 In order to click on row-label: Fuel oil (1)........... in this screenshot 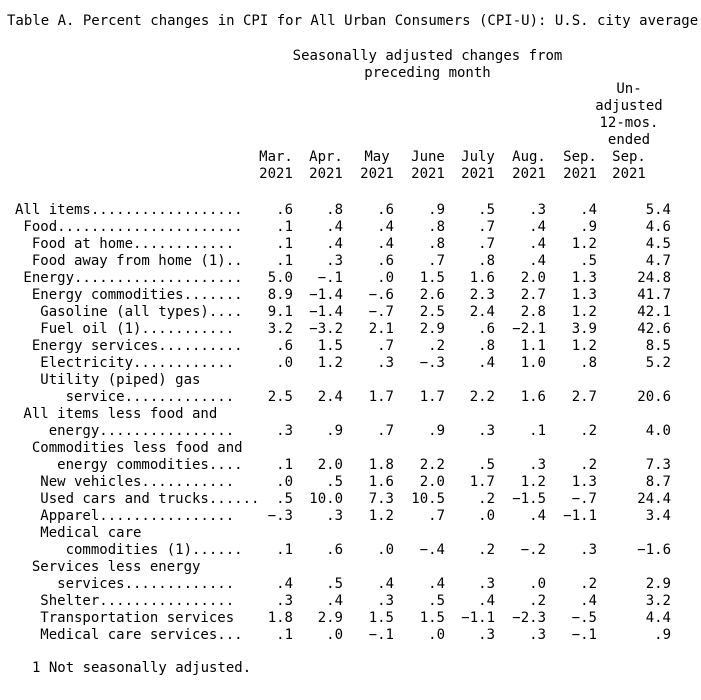, I will do `click(125, 329)`.